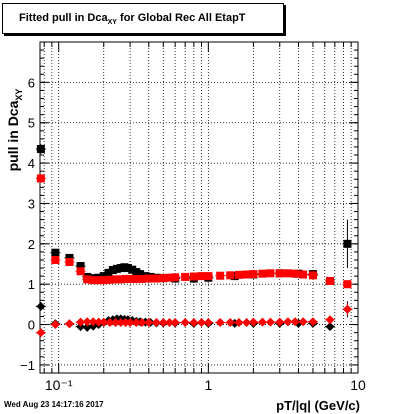  I want to click on y-tick-label: 1, so click(31, 284).